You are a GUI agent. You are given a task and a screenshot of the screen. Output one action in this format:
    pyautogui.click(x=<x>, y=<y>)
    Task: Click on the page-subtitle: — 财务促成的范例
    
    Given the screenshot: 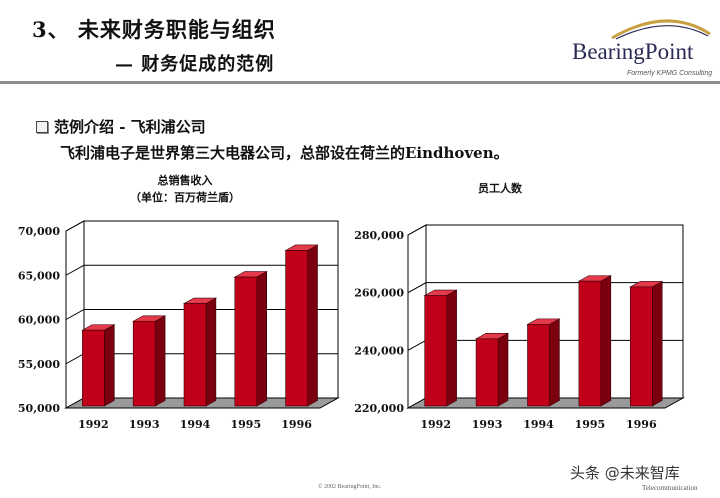 What is the action you would take?
    pyautogui.click(x=195, y=64)
    